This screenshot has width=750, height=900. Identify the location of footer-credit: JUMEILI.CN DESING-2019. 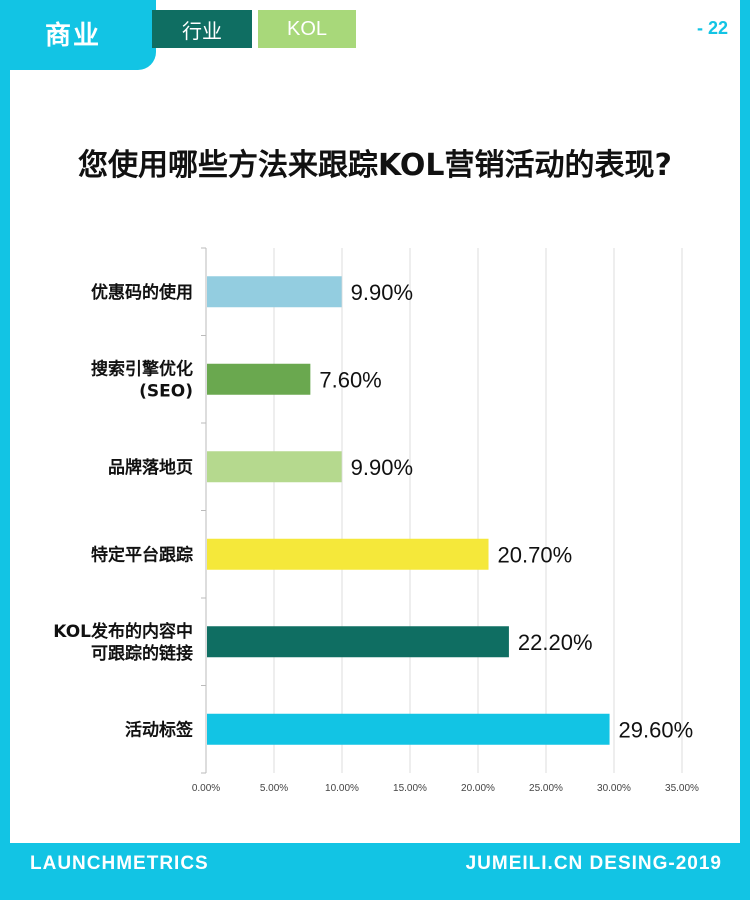
(593, 863).